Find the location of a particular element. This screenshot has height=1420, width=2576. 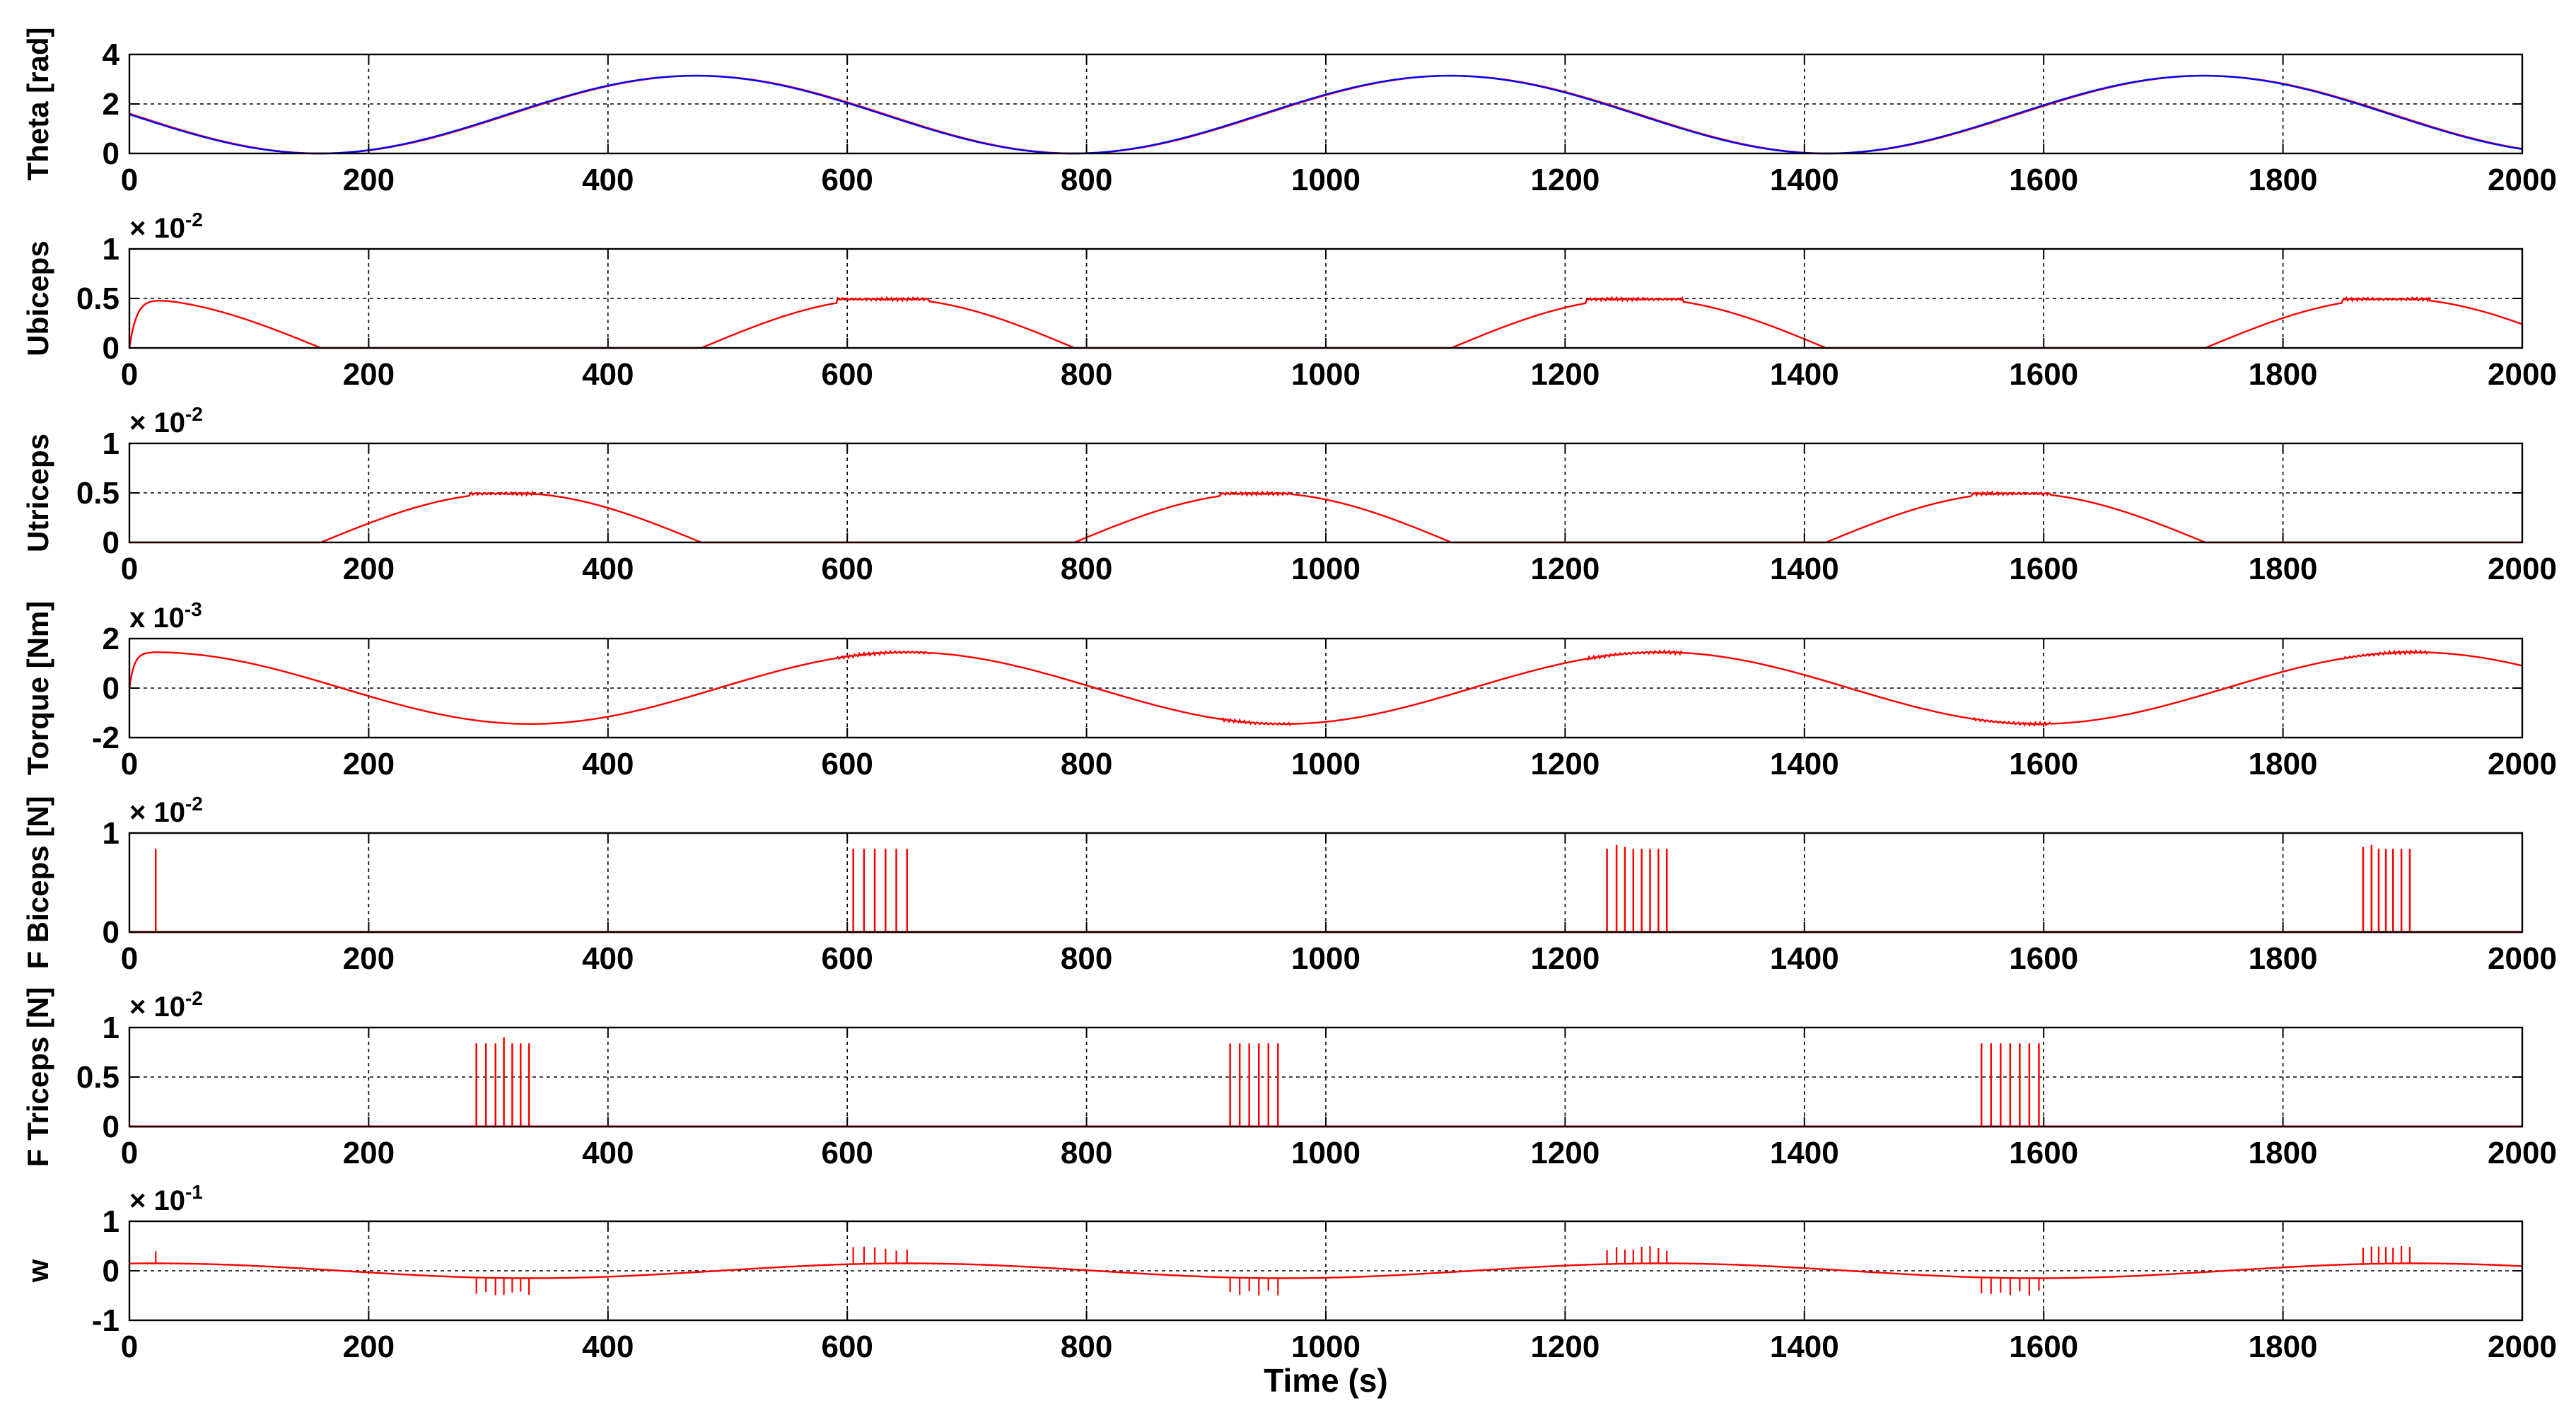

y-axis-label: F Triceps [N] is located at coordinates (37, 1077).